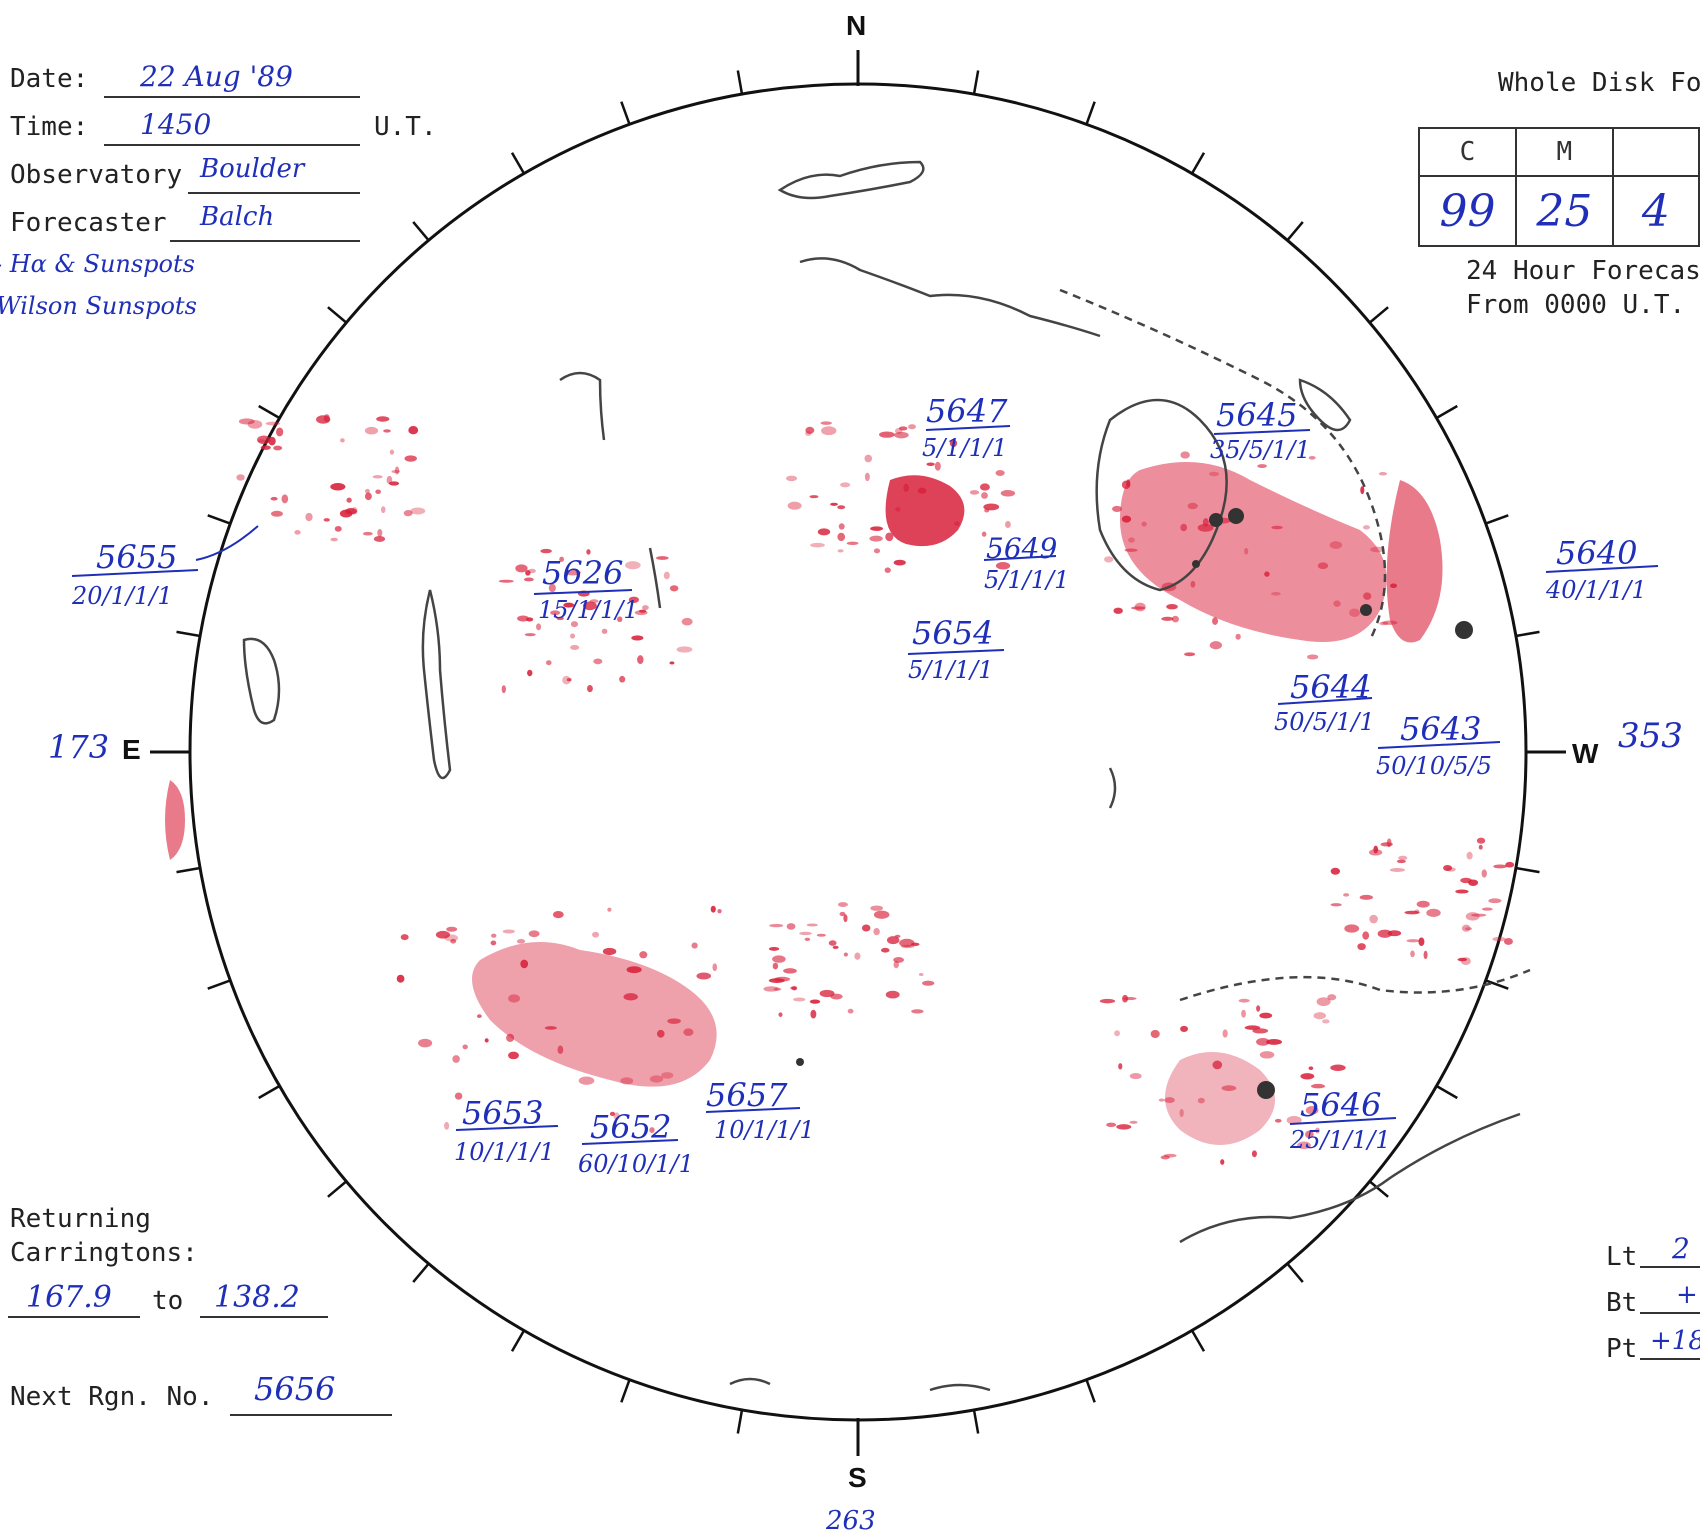  I want to click on filament-mid-e, so click(655, 578).